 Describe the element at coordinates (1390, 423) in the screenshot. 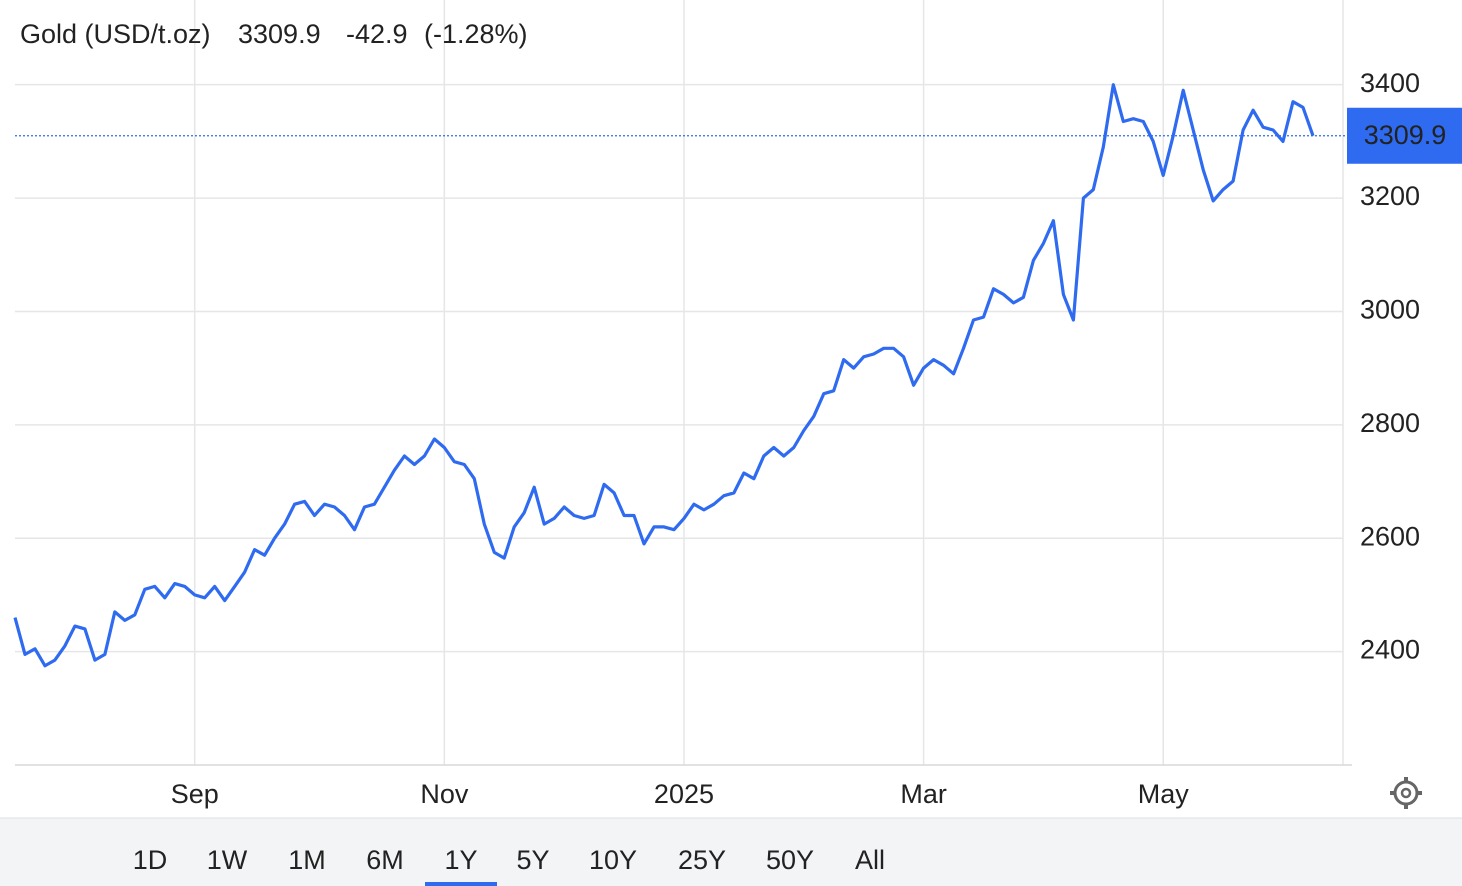

I see `y-tick-label: 2800` at that location.